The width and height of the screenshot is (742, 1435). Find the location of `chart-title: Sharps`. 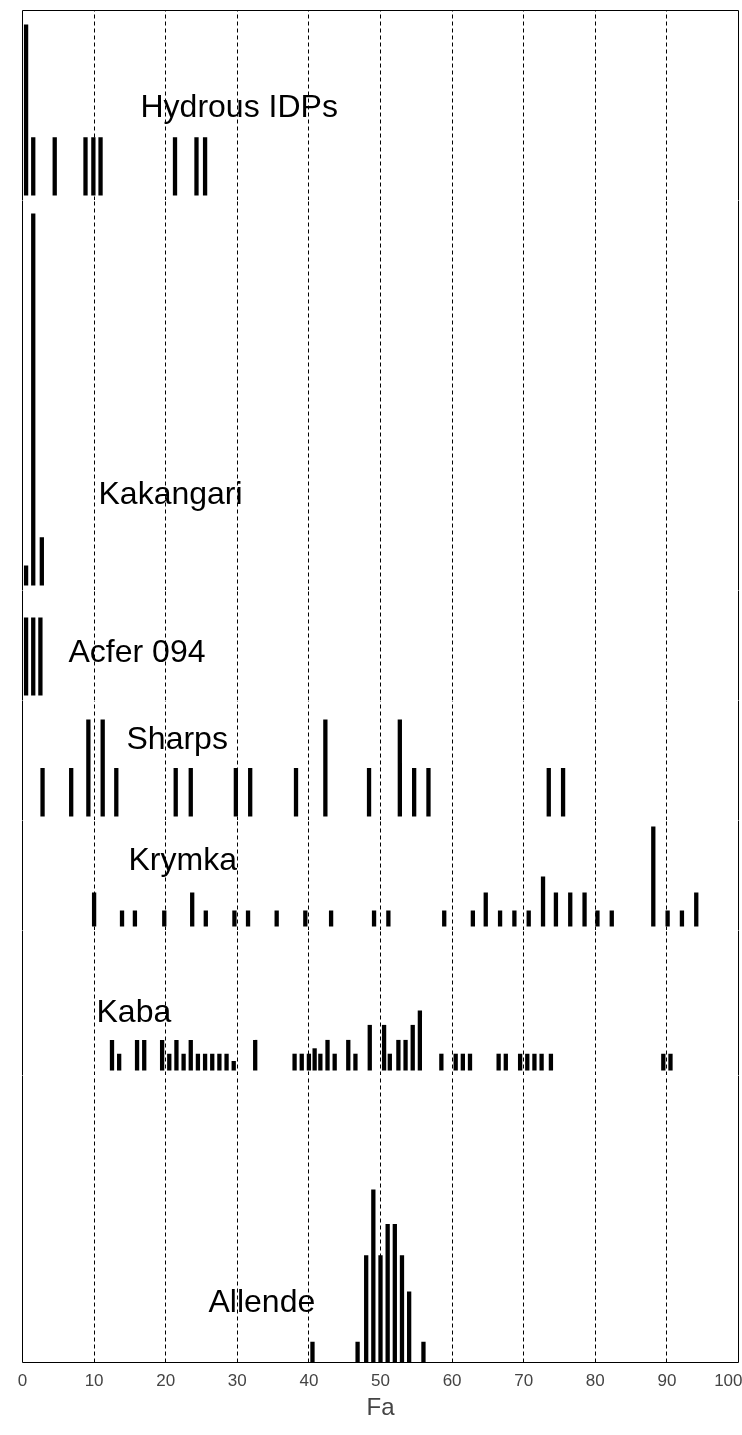

chart-title: Sharps is located at coordinates (177, 737).